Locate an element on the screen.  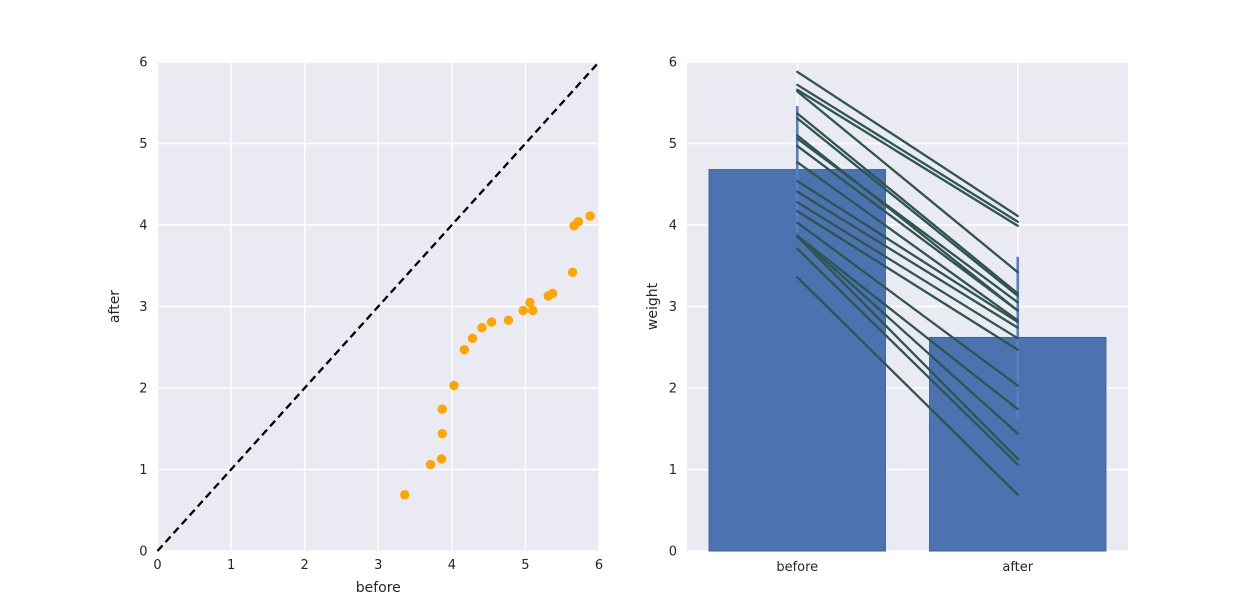
x-tick-label: before is located at coordinates (797, 567).